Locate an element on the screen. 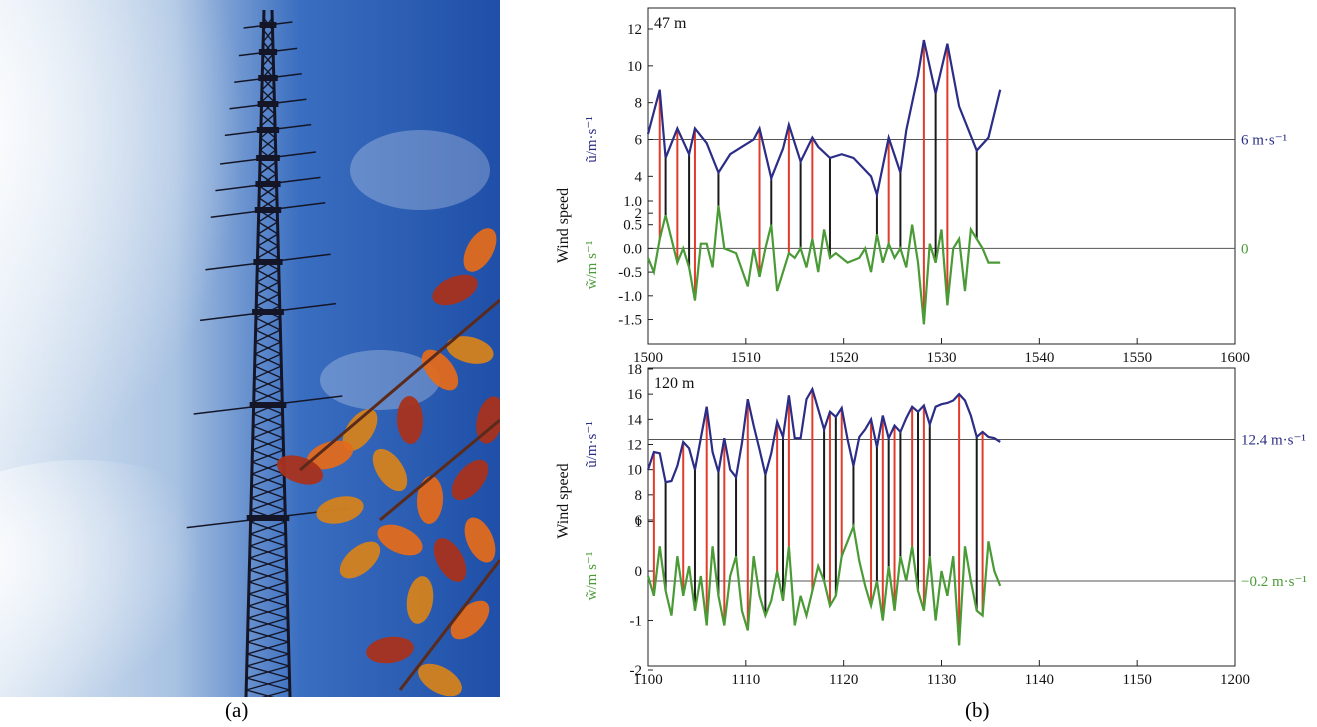 This screenshot has width=1317, height=727. branch is located at coordinates (399, 494).